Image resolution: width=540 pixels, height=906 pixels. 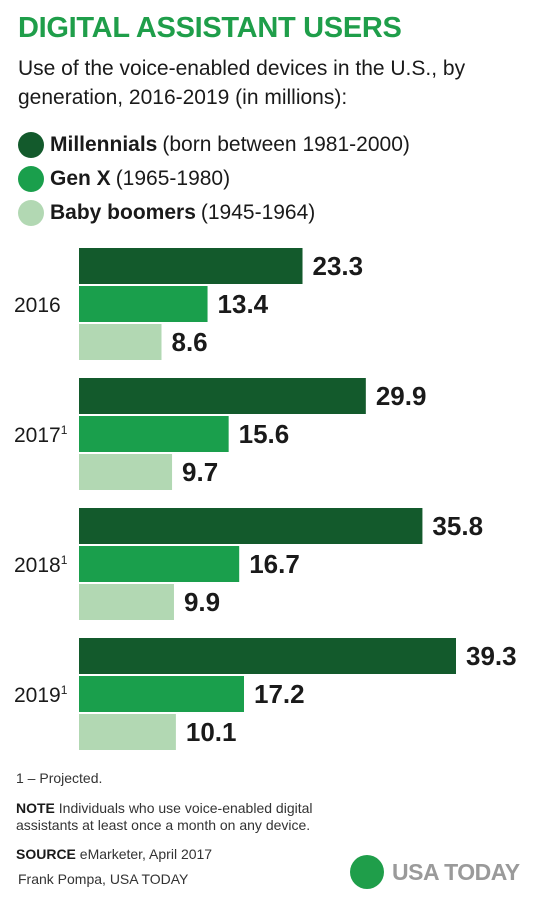 I want to click on data-label: 16.7, so click(x=274, y=564).